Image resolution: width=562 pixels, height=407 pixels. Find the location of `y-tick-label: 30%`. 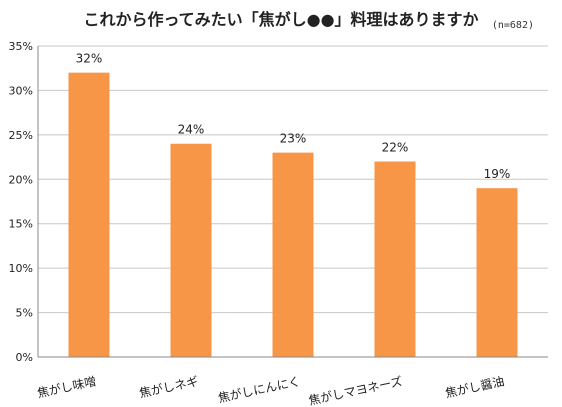

y-tick-label: 30% is located at coordinates (21, 90).